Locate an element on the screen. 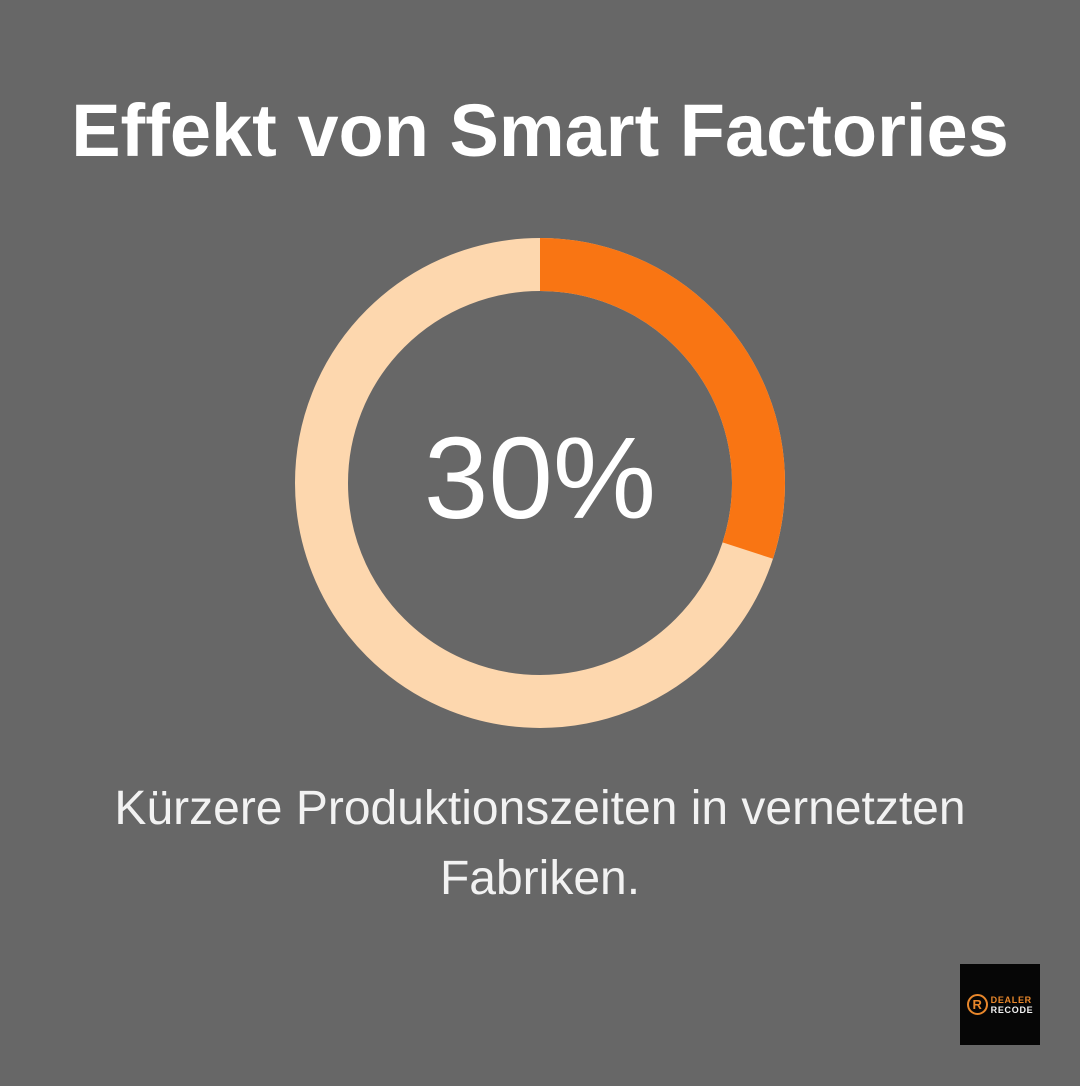 The width and height of the screenshot is (1080, 1086). donut-center-label: 30% is located at coordinates (540, 478).